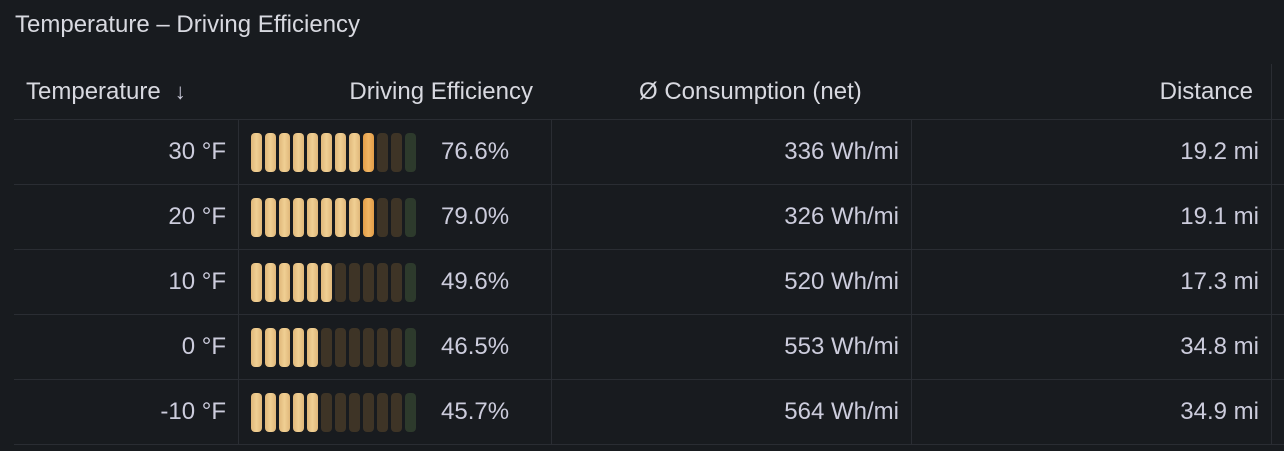  What do you see at coordinates (731, 282) in the screenshot?
I see `consumption-cell: 520 Wh/mi` at bounding box center [731, 282].